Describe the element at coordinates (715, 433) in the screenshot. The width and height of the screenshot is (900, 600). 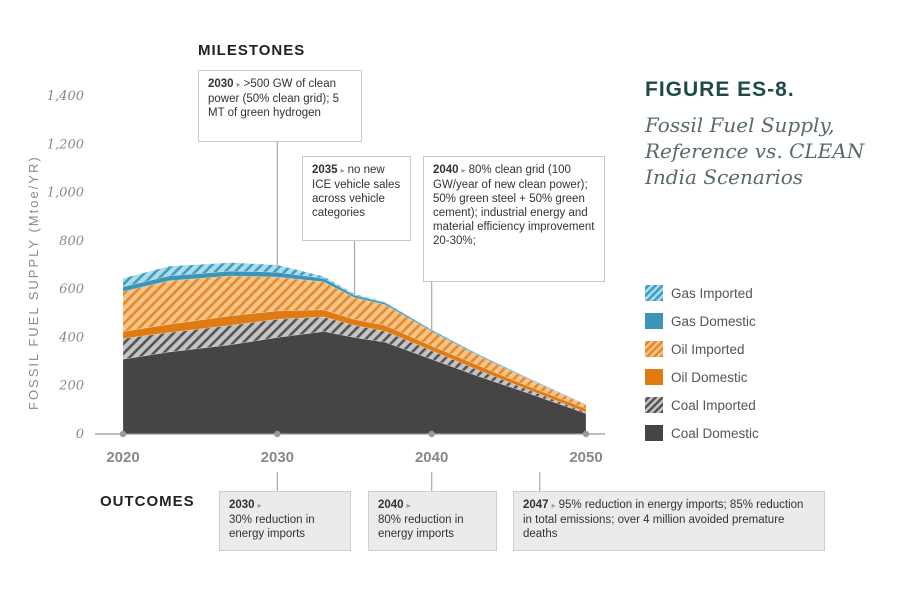
I see `legend-label: Coal Domestic` at that location.